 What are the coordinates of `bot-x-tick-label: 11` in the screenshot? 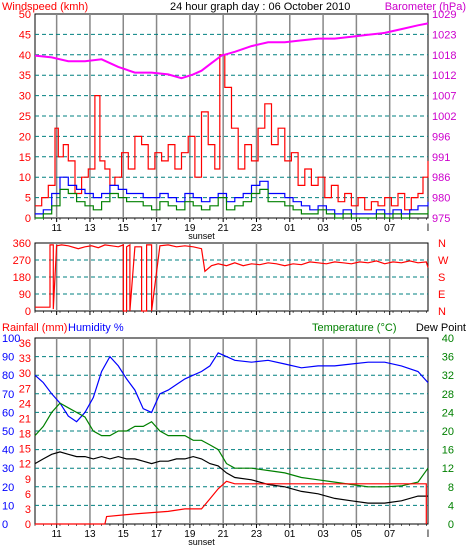 It's located at (56, 534).